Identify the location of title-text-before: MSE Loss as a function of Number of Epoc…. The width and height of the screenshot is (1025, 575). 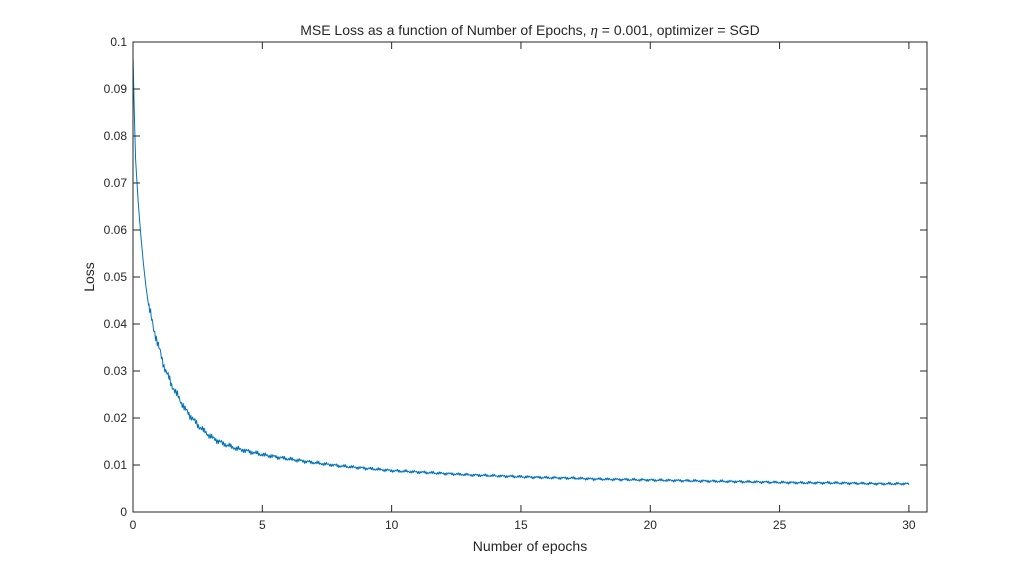
(445, 30).